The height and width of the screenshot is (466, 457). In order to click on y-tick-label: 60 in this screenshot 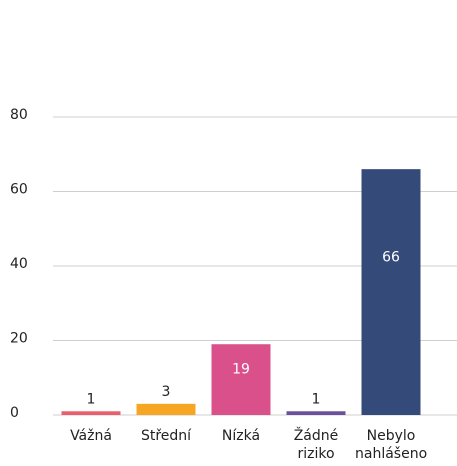, I will do `click(19, 190)`.